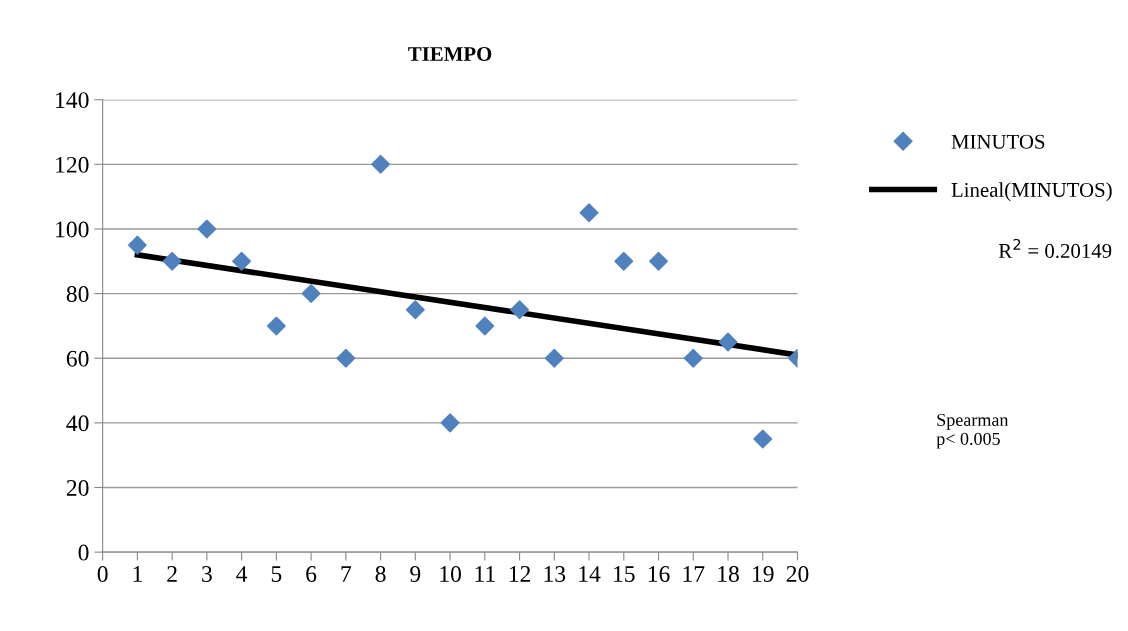 The height and width of the screenshot is (631, 1128). What do you see at coordinates (137, 574) in the screenshot?
I see `x-tick-label: 1` at bounding box center [137, 574].